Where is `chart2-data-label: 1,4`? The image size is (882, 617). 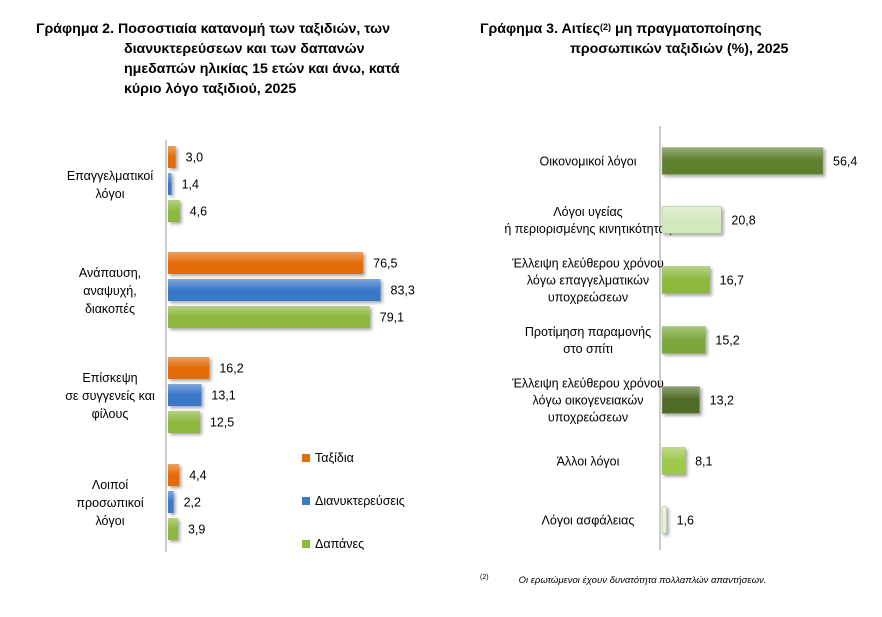 chart2-data-label: 1,4 is located at coordinates (190, 185).